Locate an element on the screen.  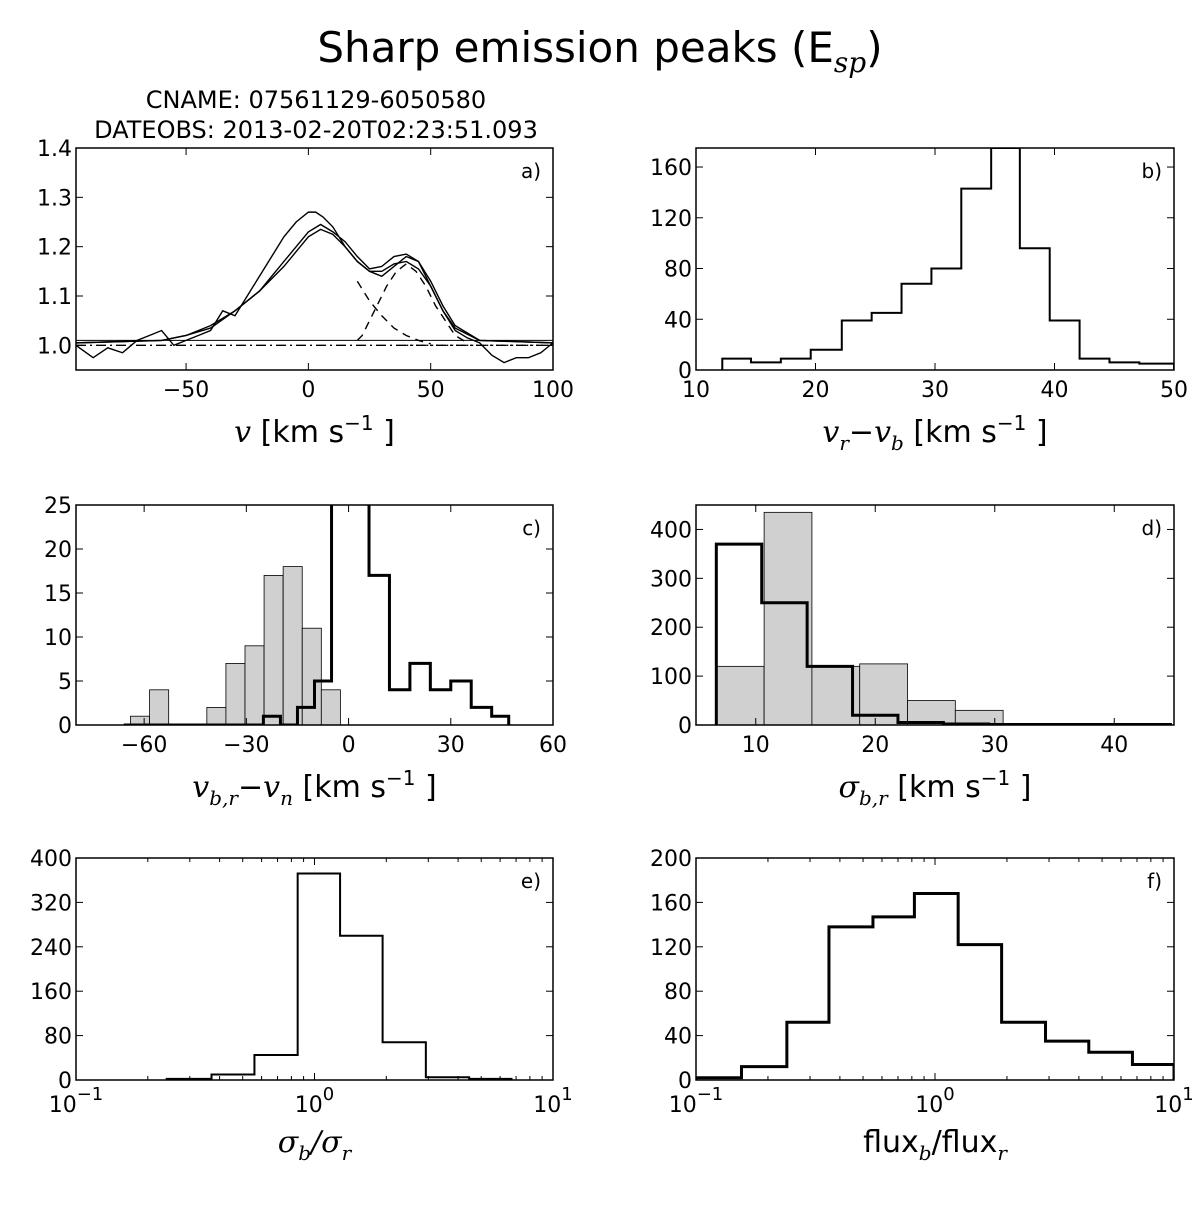
x-label-close: ] is located at coordinates (1020, 787).